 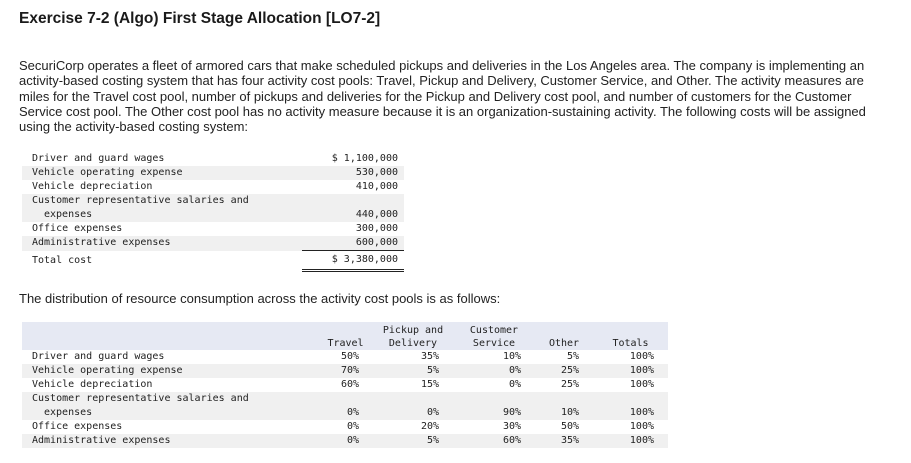 What do you see at coordinates (213, 261) in the screenshot?
I see `cost-total-row: Total cost $ 3,380,000` at bounding box center [213, 261].